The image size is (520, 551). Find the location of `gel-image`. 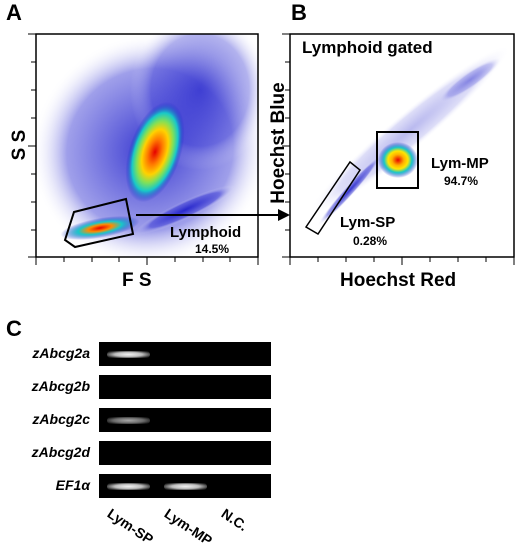

gel-image is located at coordinates (185, 420).